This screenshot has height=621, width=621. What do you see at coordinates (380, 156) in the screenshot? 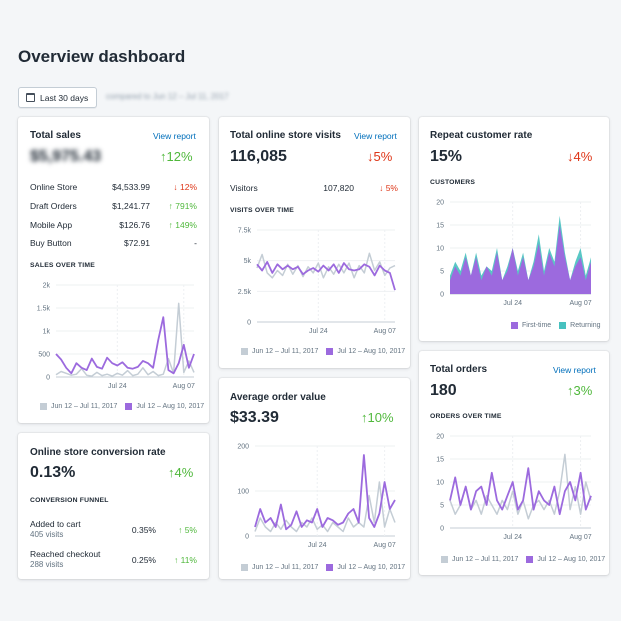
I see `visits-change: ↓5%` at bounding box center [380, 156].